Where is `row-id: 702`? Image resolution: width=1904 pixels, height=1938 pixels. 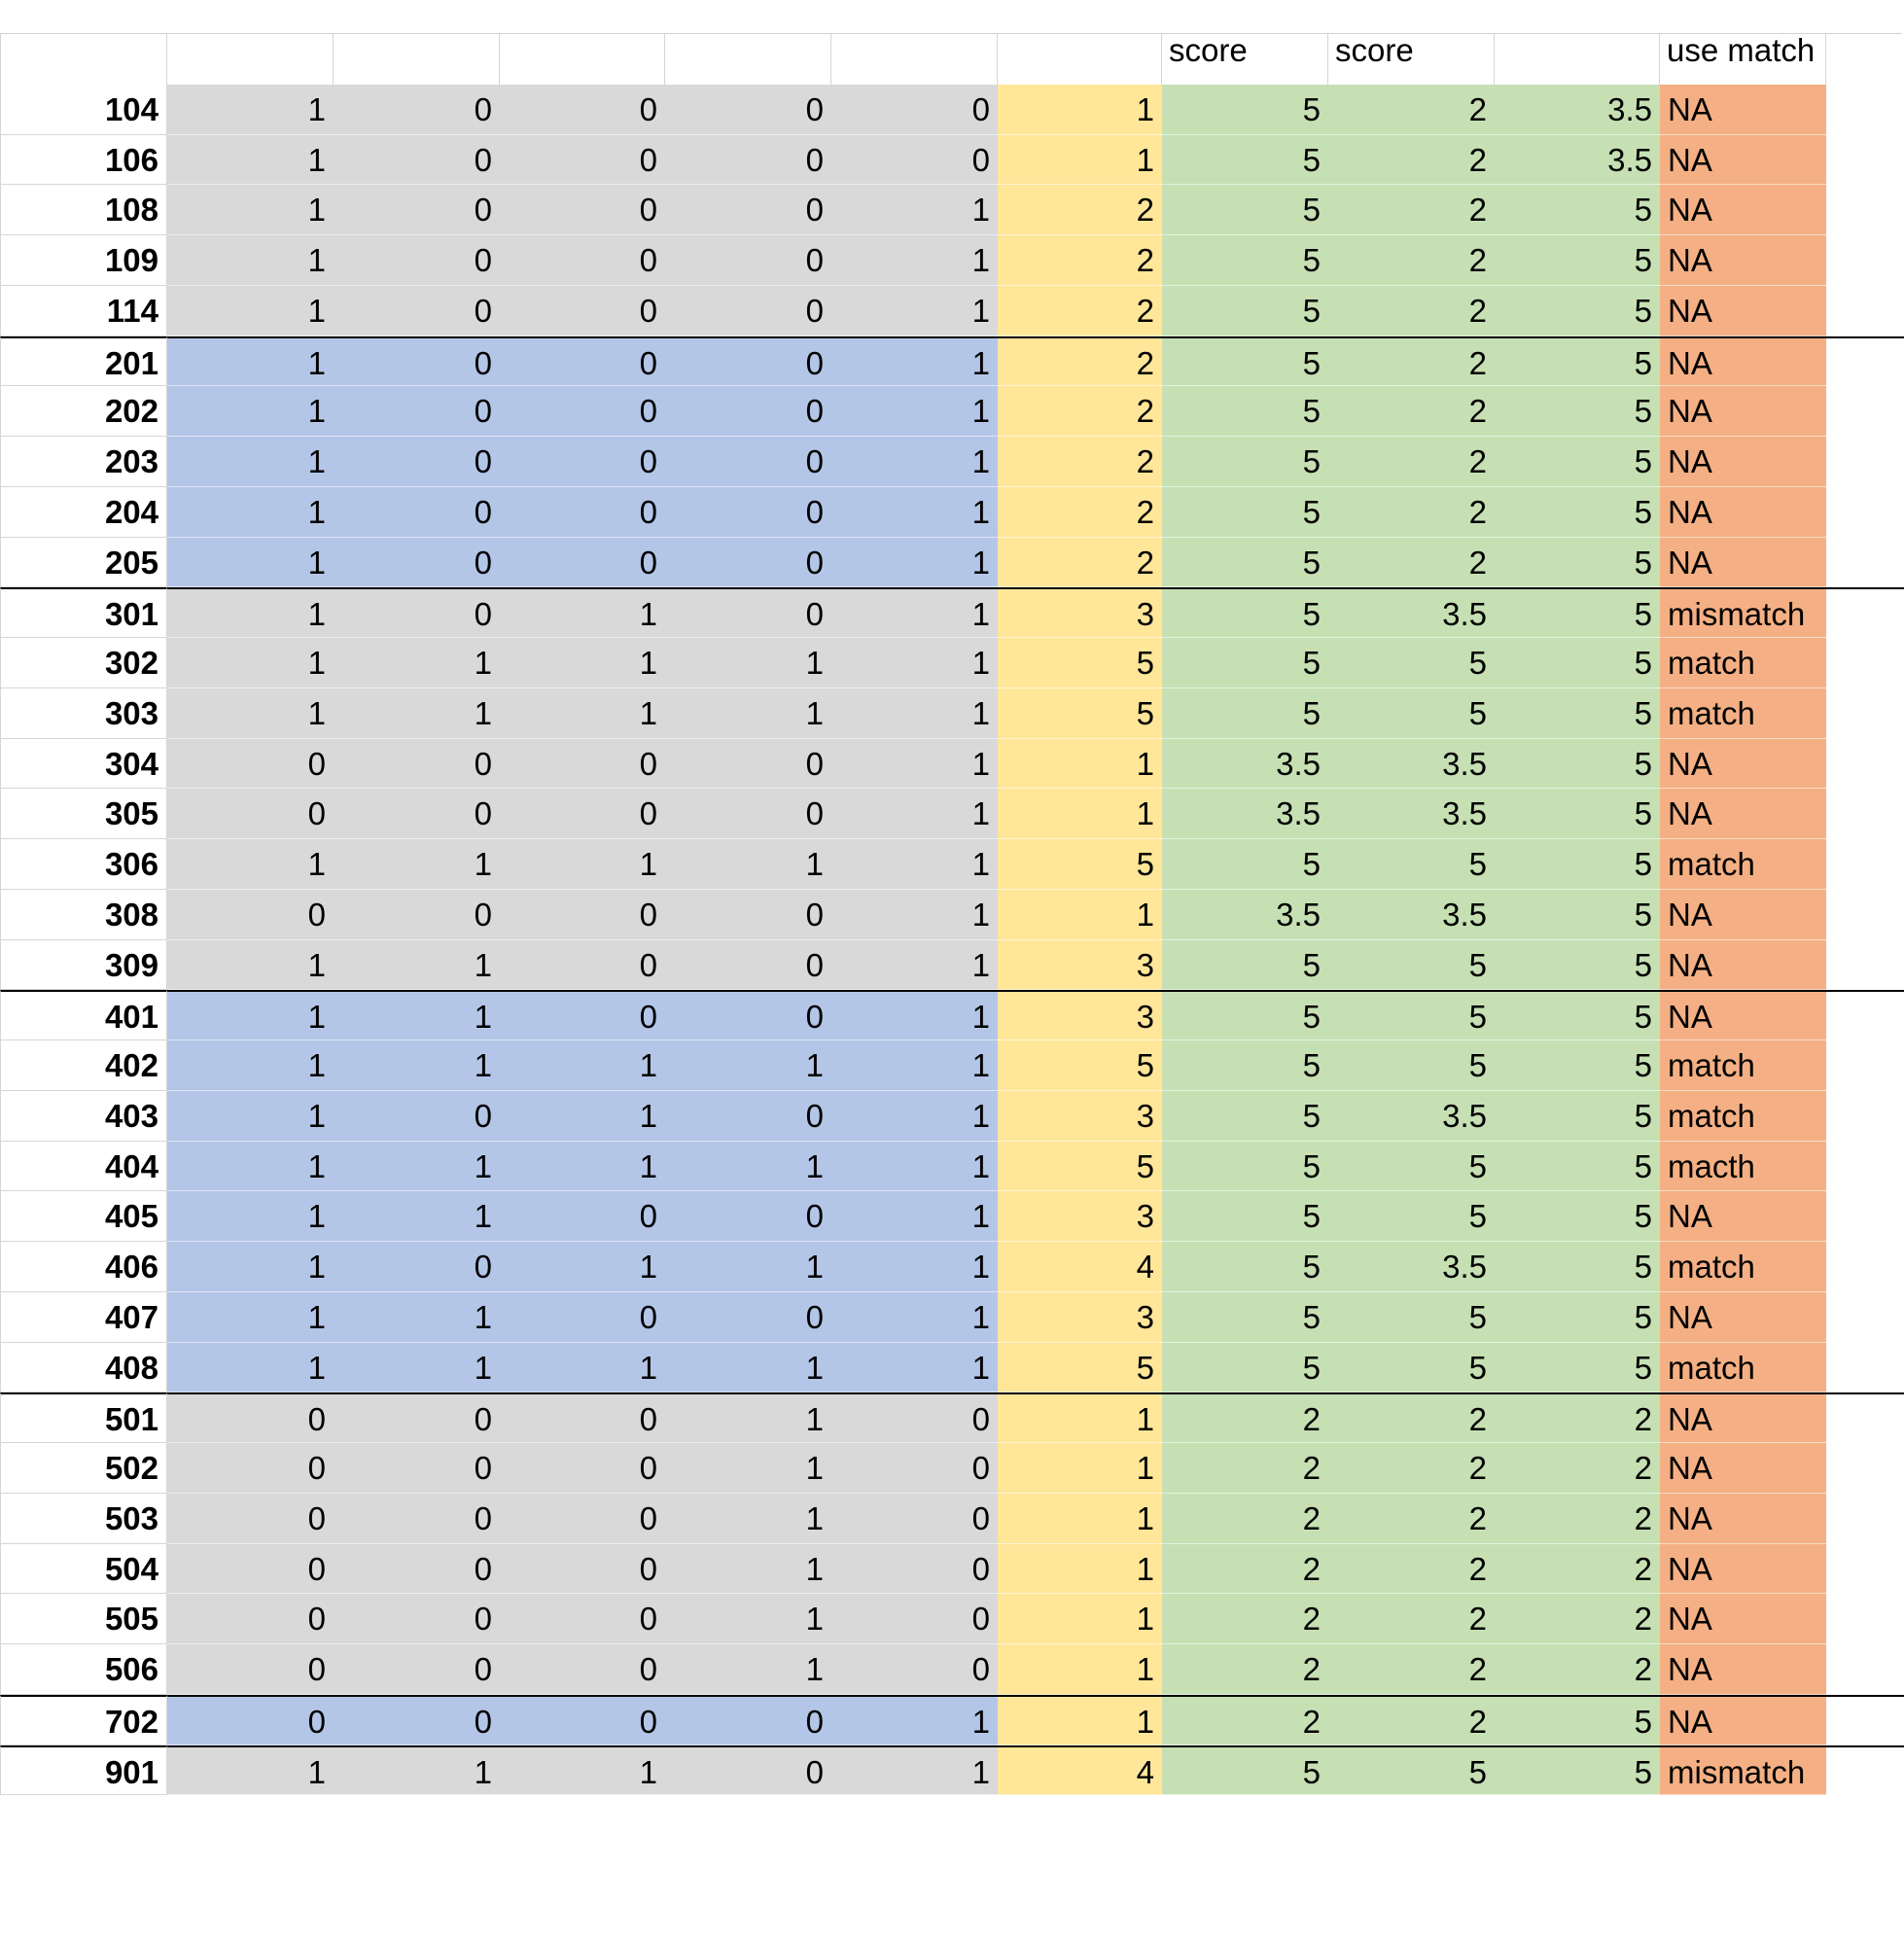 row-id: 702 is located at coordinates (83, 1719).